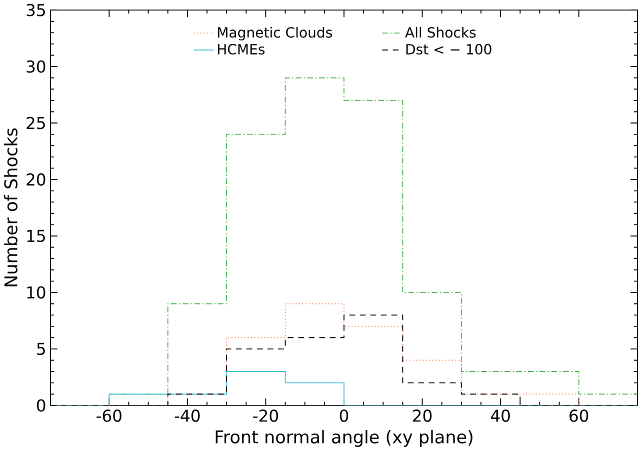  Describe the element at coordinates (241, 49) in the screenshot. I see `legend-label: HCMEs` at that location.